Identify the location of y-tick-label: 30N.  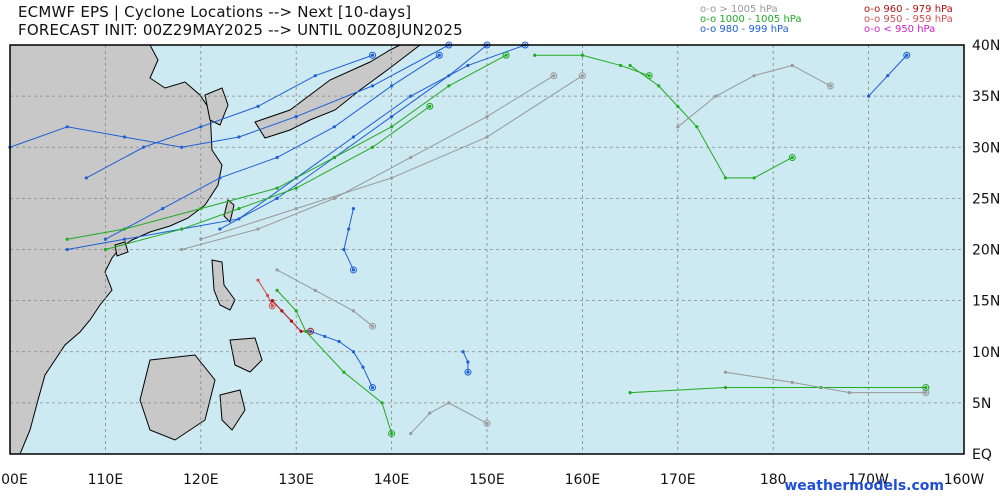
(986, 148).